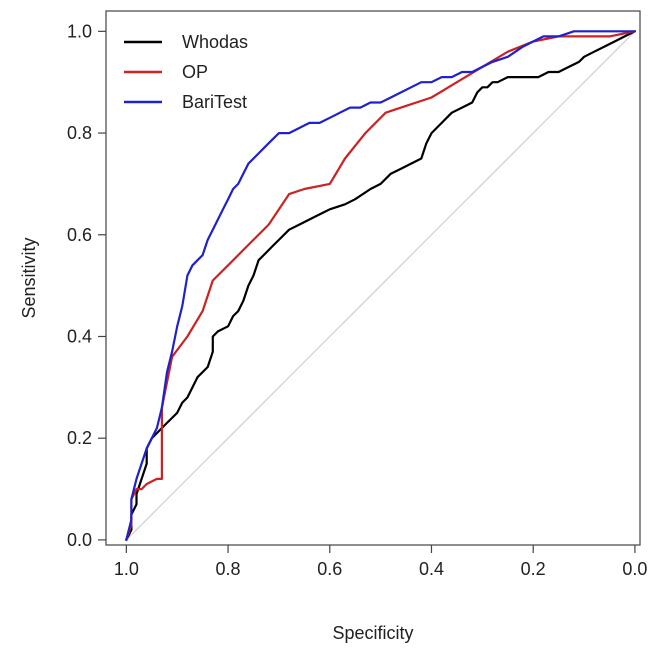 The height and width of the screenshot is (650, 657). I want to click on y-tick-label: 0.8, so click(79, 133).